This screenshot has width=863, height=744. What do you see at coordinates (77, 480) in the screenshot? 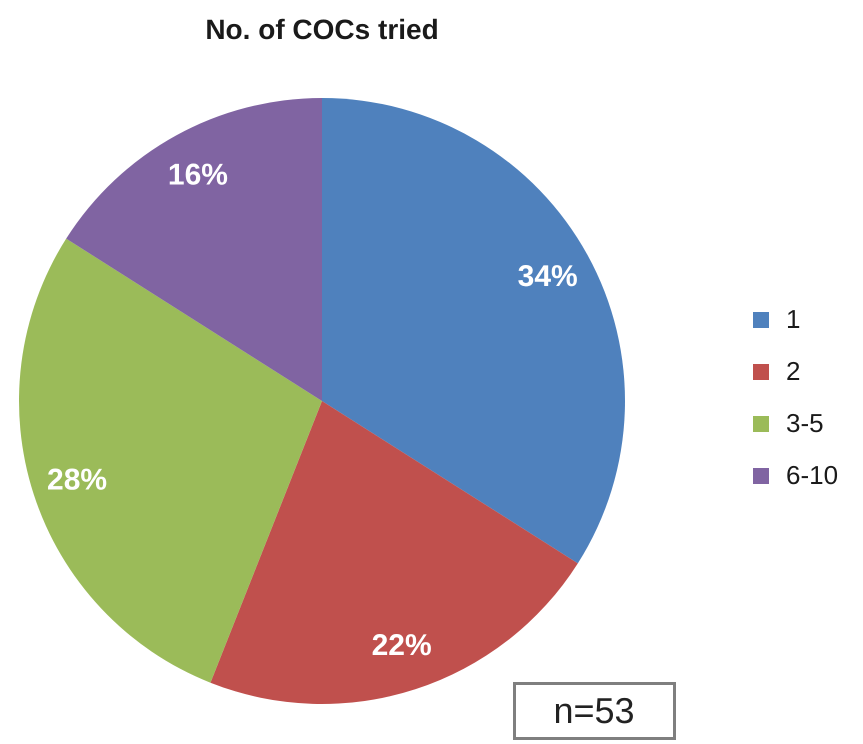
I see `data-label: 28%` at bounding box center [77, 480].